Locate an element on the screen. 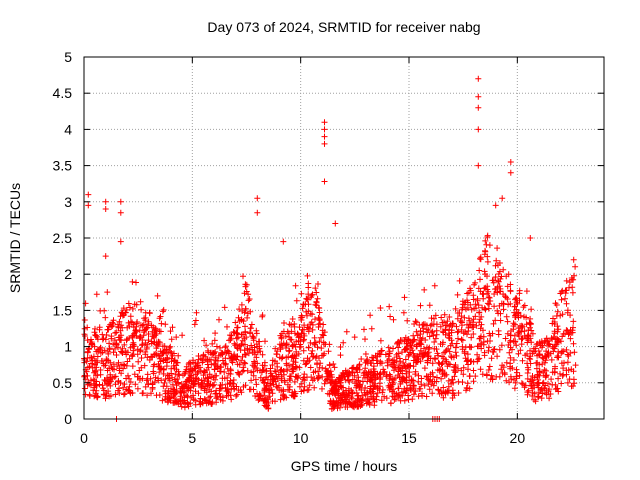  y-tick-label: 0 is located at coordinates (68, 419).